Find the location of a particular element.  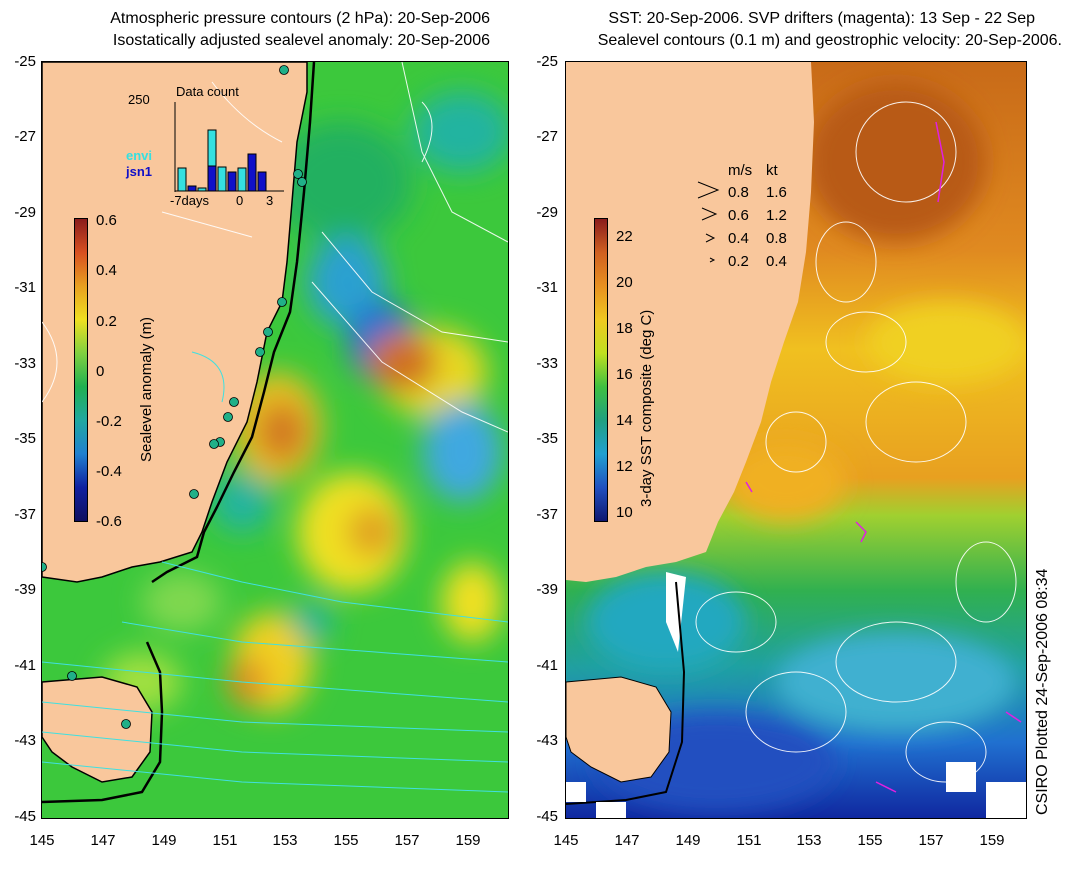

inset-xtick-zero: 0 is located at coordinates (240, 200).